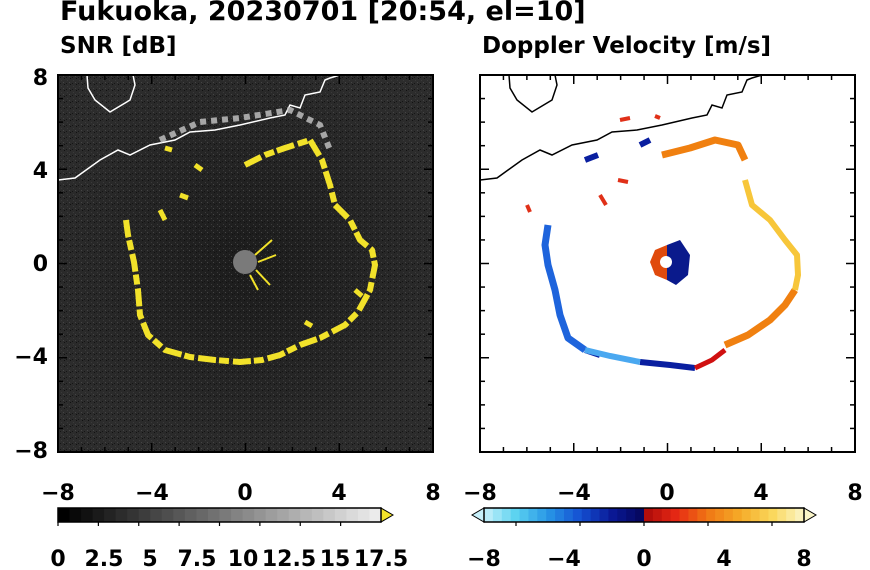  Describe the element at coordinates (574, 493) in the screenshot. I see `doppler-x-tick-label: −4` at that location.